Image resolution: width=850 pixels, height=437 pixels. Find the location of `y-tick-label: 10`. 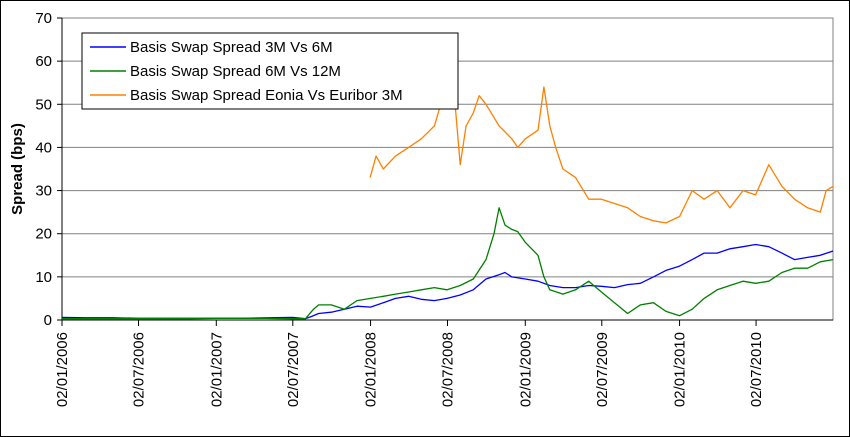

y-tick-label: 10 is located at coordinates (43, 277).